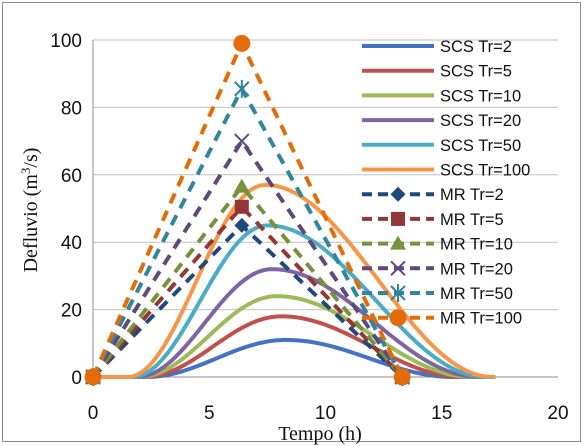  I want to click on x-axis-title: Tempo (h), so click(320, 434).